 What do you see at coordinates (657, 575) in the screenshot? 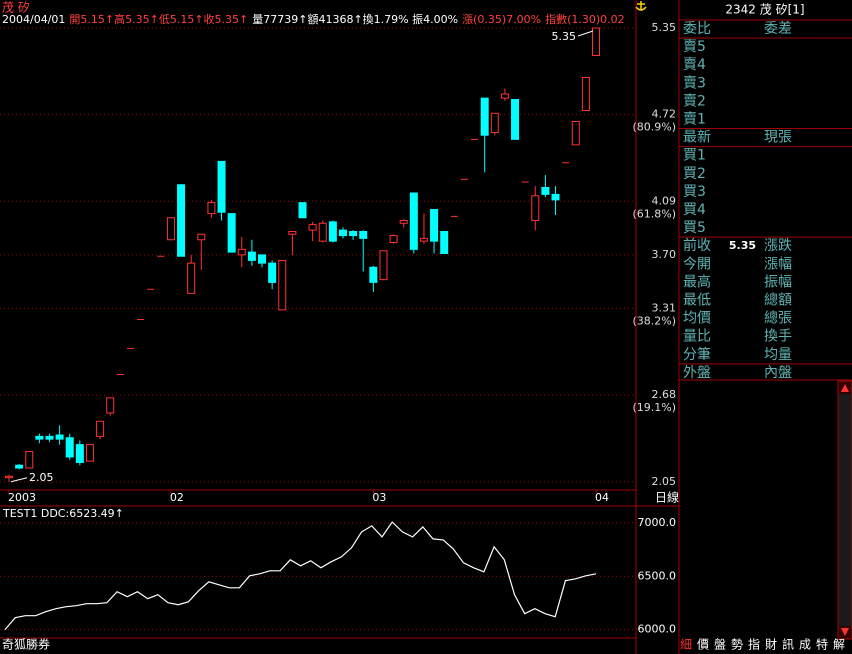
I see `y-tick-label: 6500.0` at bounding box center [657, 575].